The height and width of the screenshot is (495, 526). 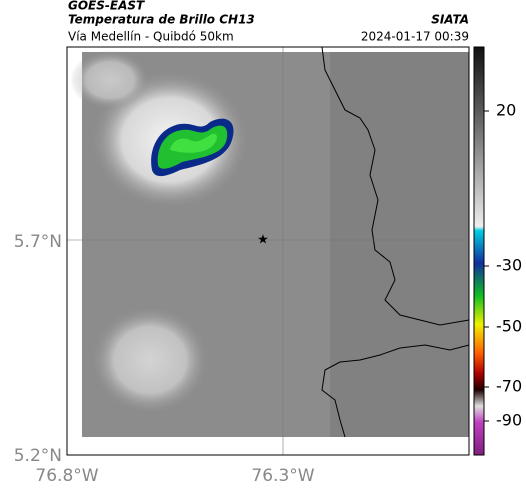 I want to click on lon-label: 76.8°W, so click(x=66, y=476).